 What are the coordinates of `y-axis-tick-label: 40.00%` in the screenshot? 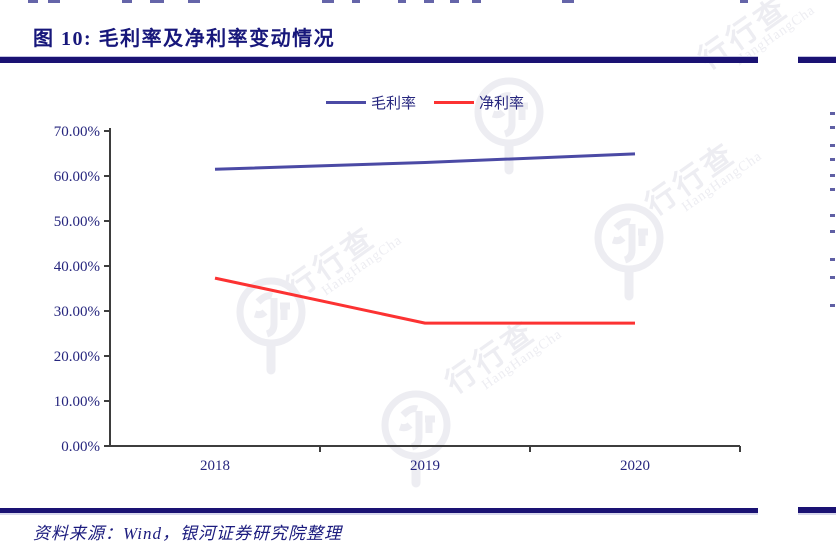 It's located at (77, 267).